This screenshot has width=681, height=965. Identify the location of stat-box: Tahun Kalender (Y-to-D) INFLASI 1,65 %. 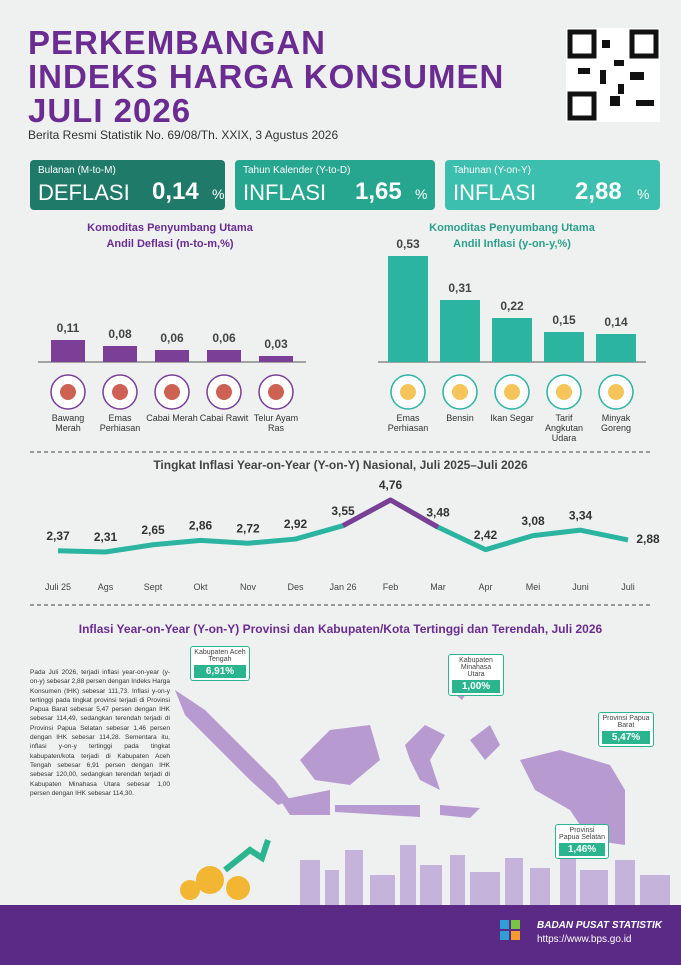
(335, 185).